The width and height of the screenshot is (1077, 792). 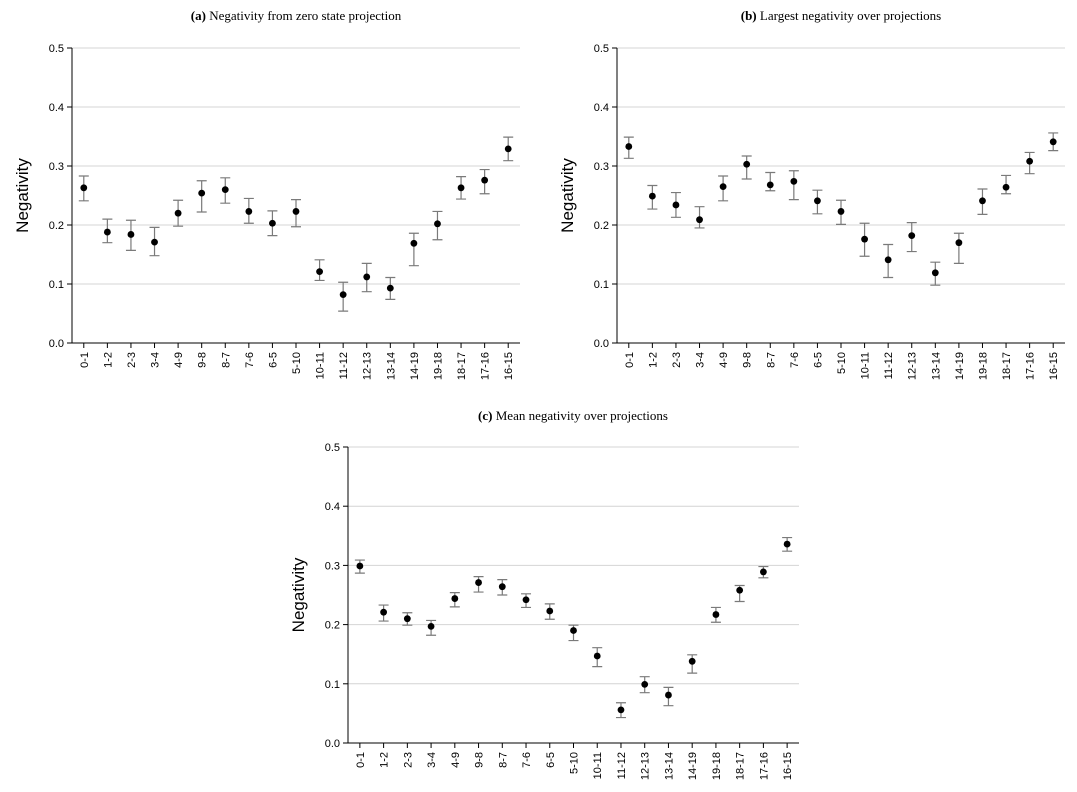 What do you see at coordinates (332, 507) in the screenshot?
I see `y-tick-label: 0.4` at bounding box center [332, 507].